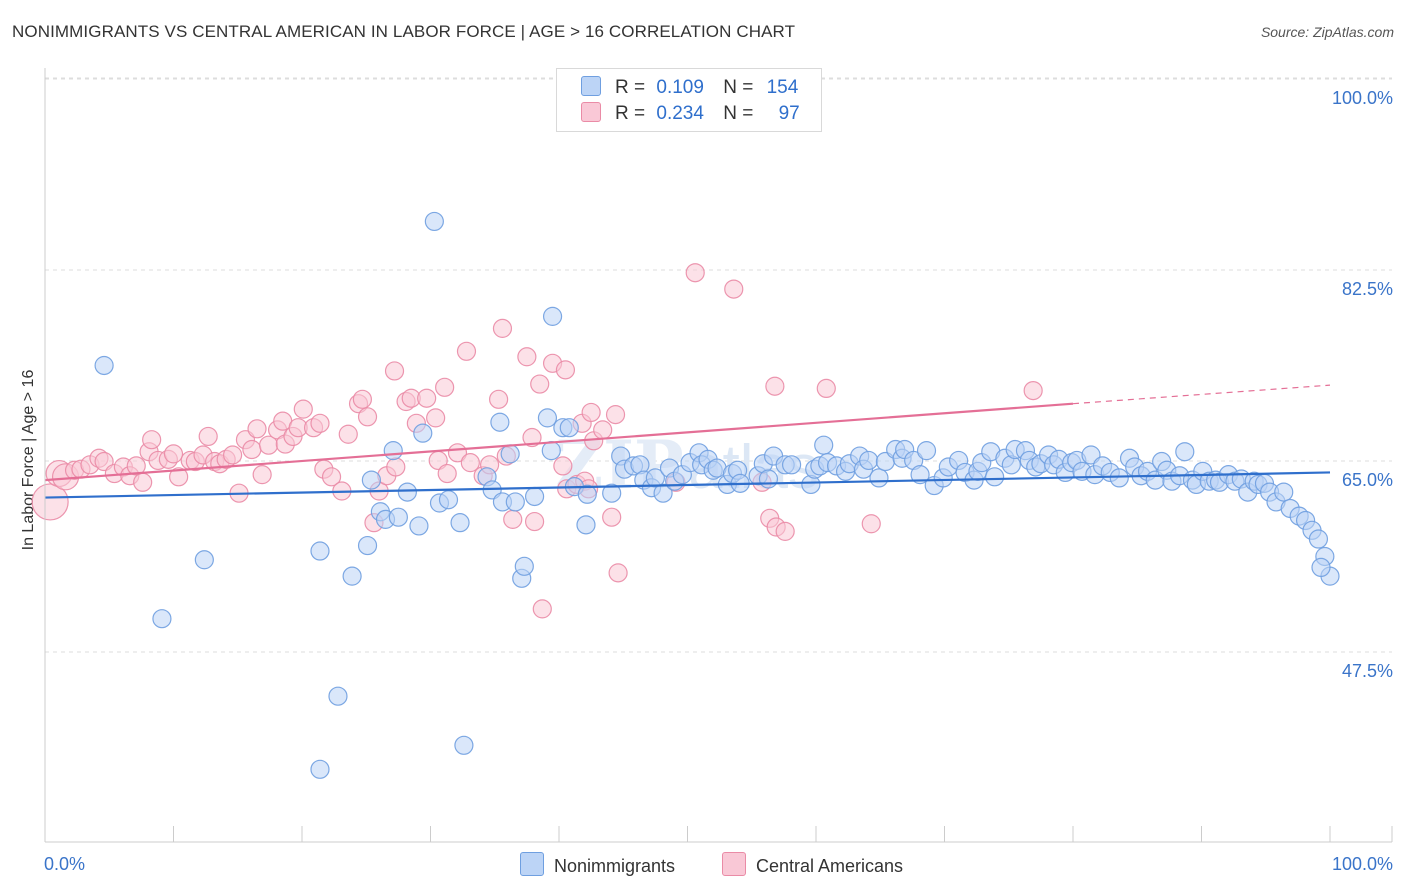 Image resolution: width=1406 pixels, height=892 pixels. I want to click on legend-label: Nonimmigrants, so click(615, 866).